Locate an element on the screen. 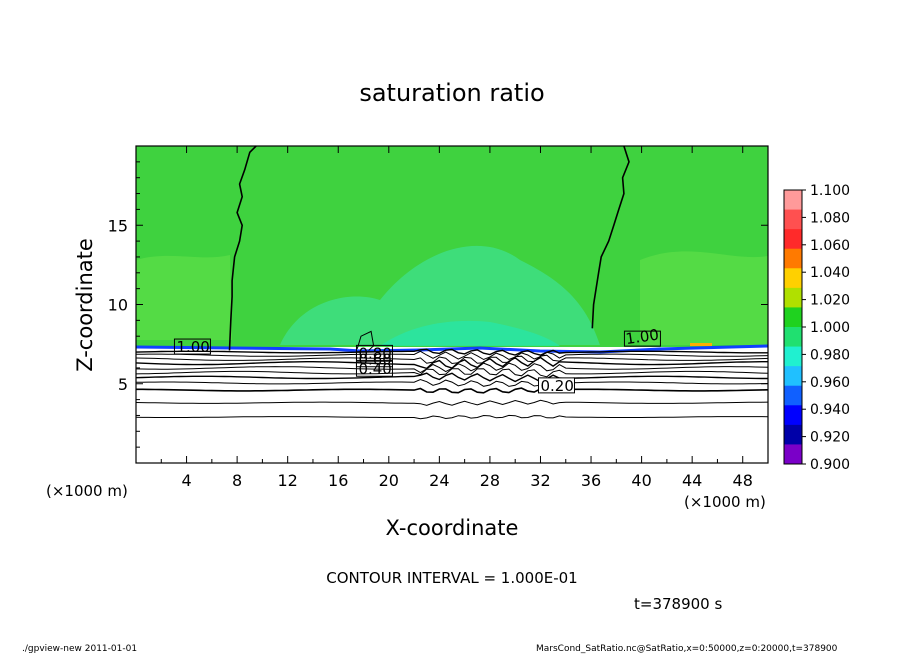 The height and width of the screenshot is (654, 904). x-axis-label: X-coordinate is located at coordinates (452, 528).